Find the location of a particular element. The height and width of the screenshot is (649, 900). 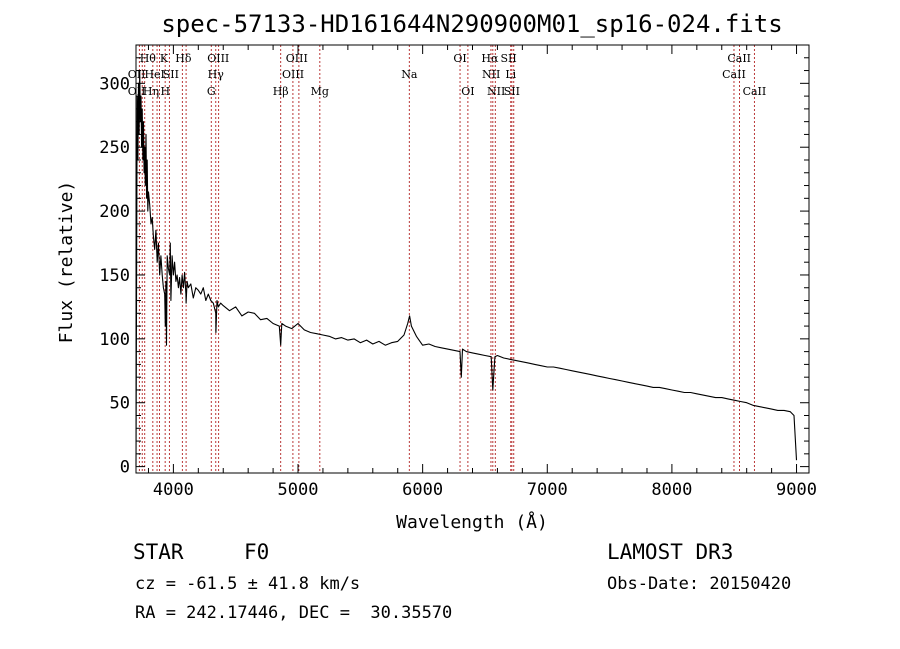

obs-date: Obs-Date: 20150420 is located at coordinates (699, 584).